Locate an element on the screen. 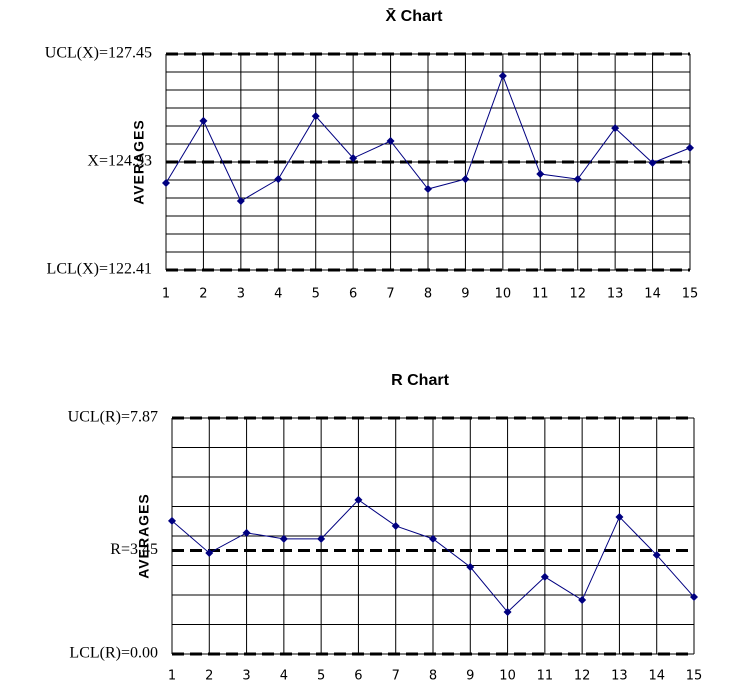 The width and height of the screenshot is (750, 694). control-label: UCL(R)=7.87 is located at coordinates (113, 417).